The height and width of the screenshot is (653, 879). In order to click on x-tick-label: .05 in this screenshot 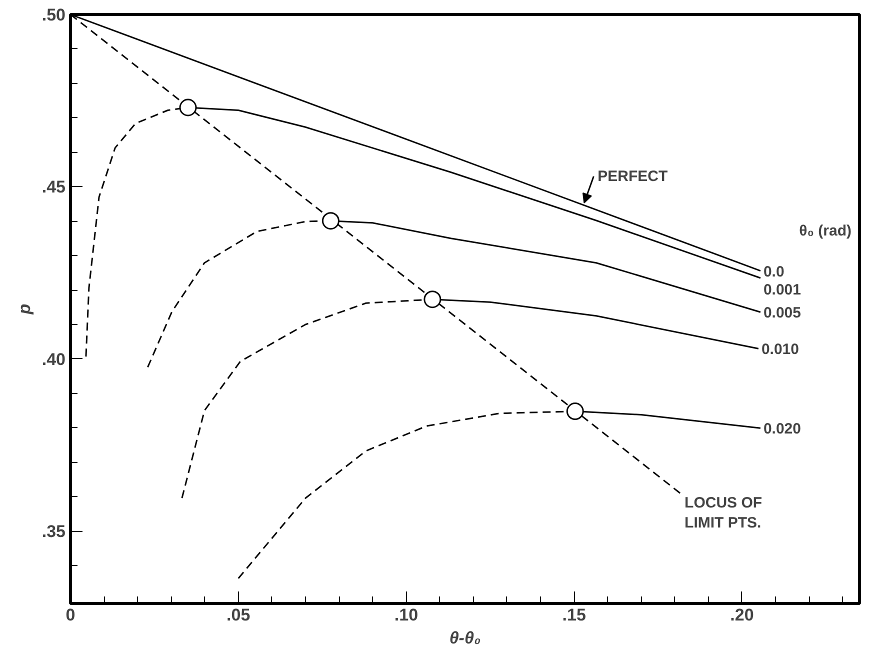, I will do `click(238, 615)`.